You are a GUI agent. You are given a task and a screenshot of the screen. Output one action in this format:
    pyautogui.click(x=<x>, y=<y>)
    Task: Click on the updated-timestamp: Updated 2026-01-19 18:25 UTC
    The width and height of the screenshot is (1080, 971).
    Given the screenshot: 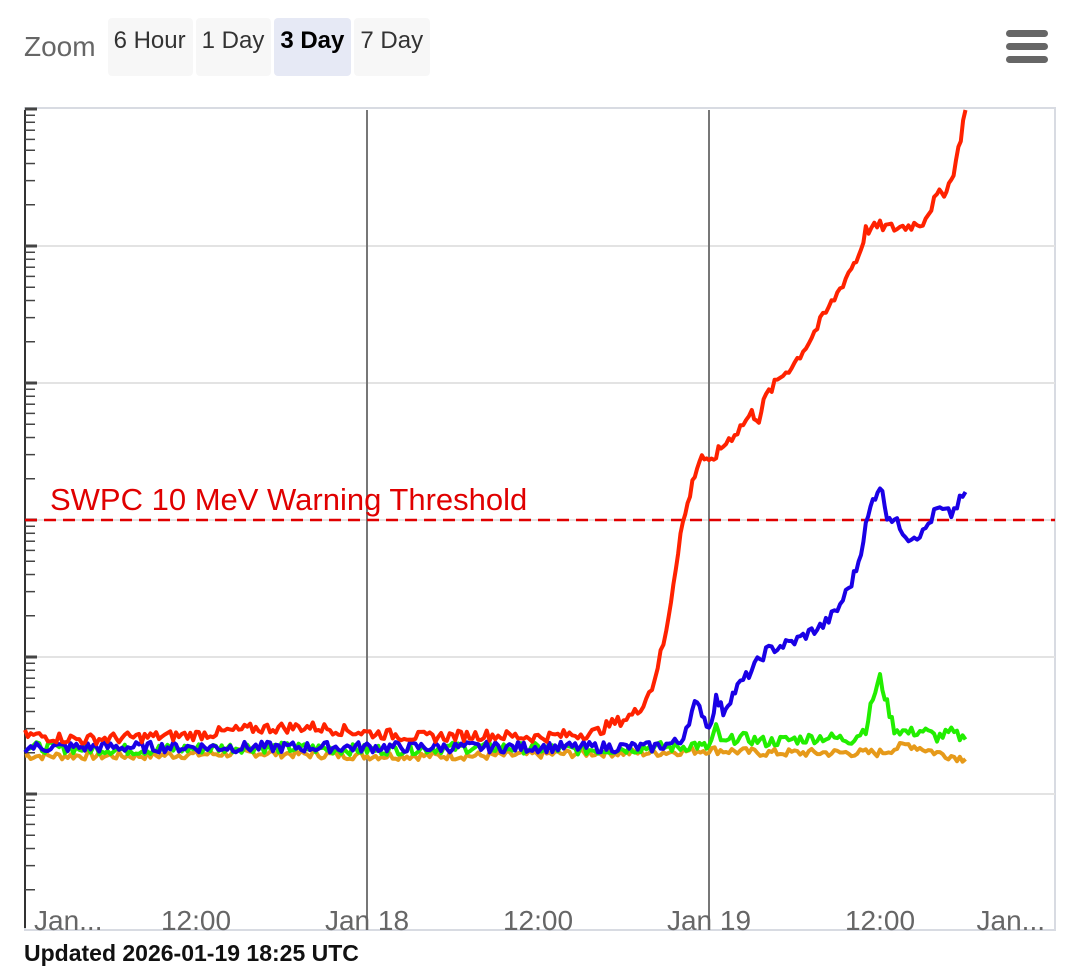 What is the action you would take?
    pyautogui.click(x=191, y=953)
    